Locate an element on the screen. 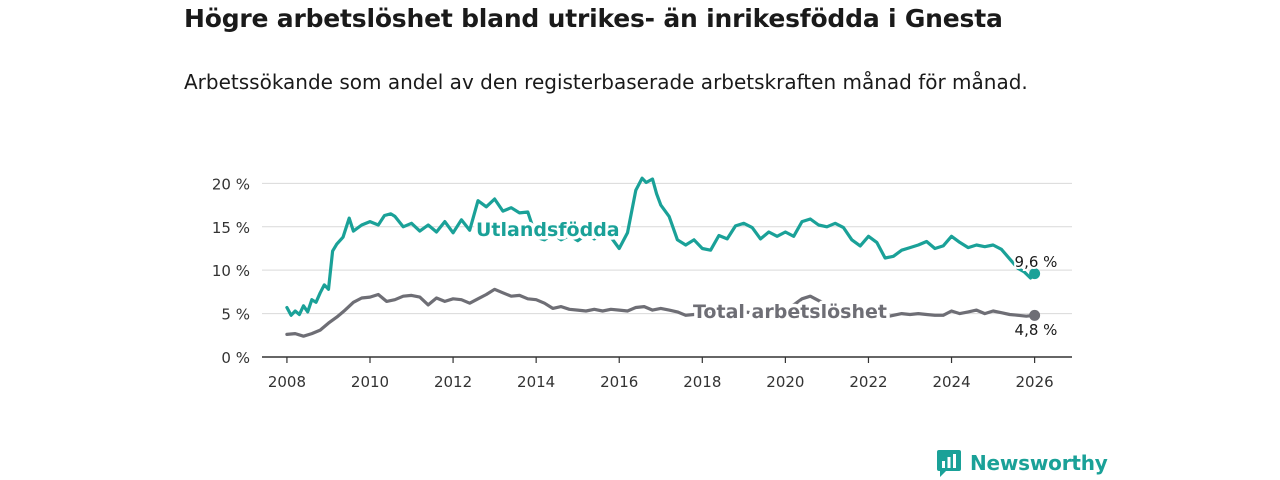 Image resolution: width=1280 pixels, height=480 pixels. y-tick-label: 5 % is located at coordinates (235, 315).